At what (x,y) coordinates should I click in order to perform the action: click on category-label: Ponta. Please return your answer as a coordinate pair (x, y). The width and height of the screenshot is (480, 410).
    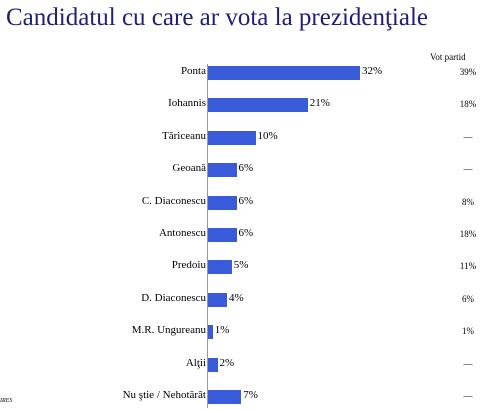
    Looking at the image, I should click on (193, 71).